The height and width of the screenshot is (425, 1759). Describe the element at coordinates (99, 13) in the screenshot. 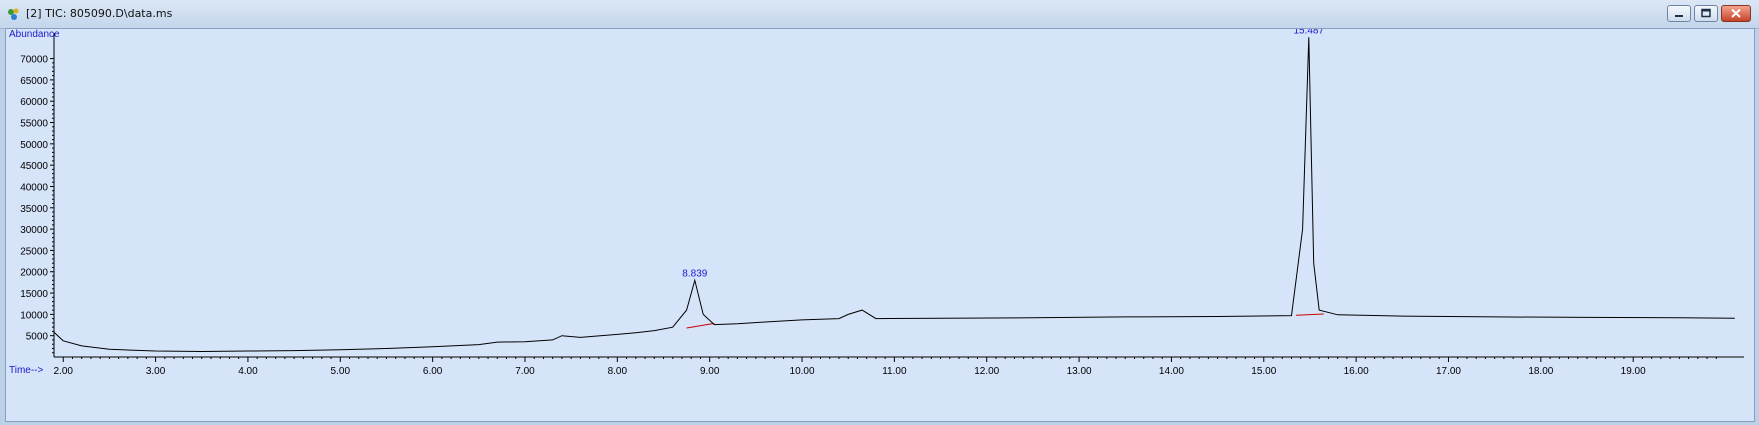

I see `window-title: [2] TIC: 805090.D\data.ms` at that location.